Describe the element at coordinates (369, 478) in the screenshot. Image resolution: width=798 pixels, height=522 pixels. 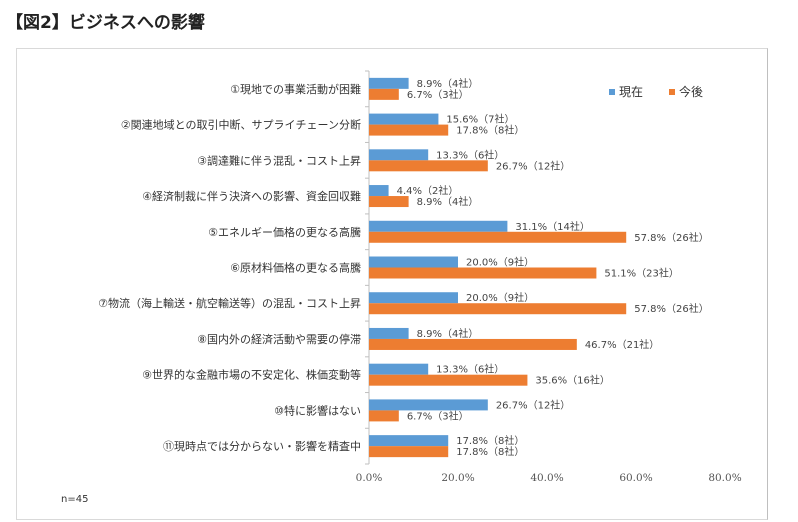
I see `x-tick-label: 0.0%` at that location.